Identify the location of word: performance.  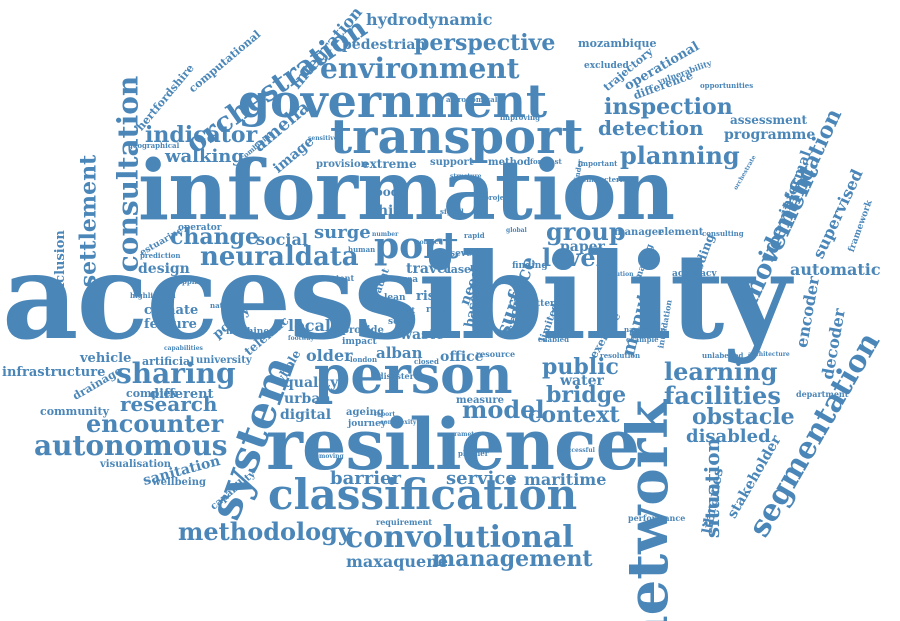
(657, 518).